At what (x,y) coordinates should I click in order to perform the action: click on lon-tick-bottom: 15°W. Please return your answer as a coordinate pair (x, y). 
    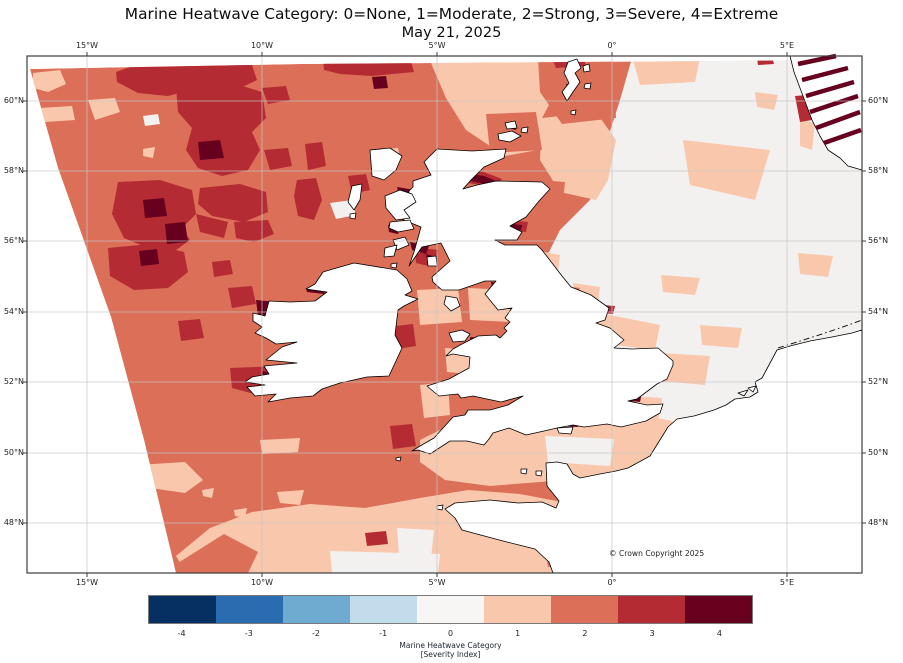
    Looking at the image, I should click on (87, 582).